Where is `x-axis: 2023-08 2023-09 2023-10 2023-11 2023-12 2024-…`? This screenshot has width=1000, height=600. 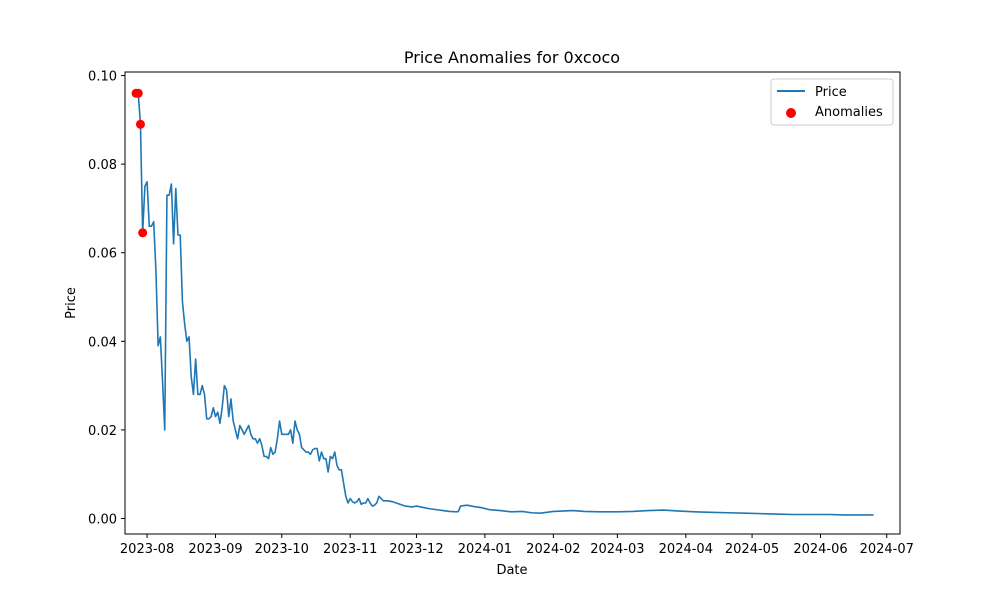
x-axis: 2023-08 2023-09 2023-10 2023-11 2023-12 2024-… is located at coordinates (517, 545).